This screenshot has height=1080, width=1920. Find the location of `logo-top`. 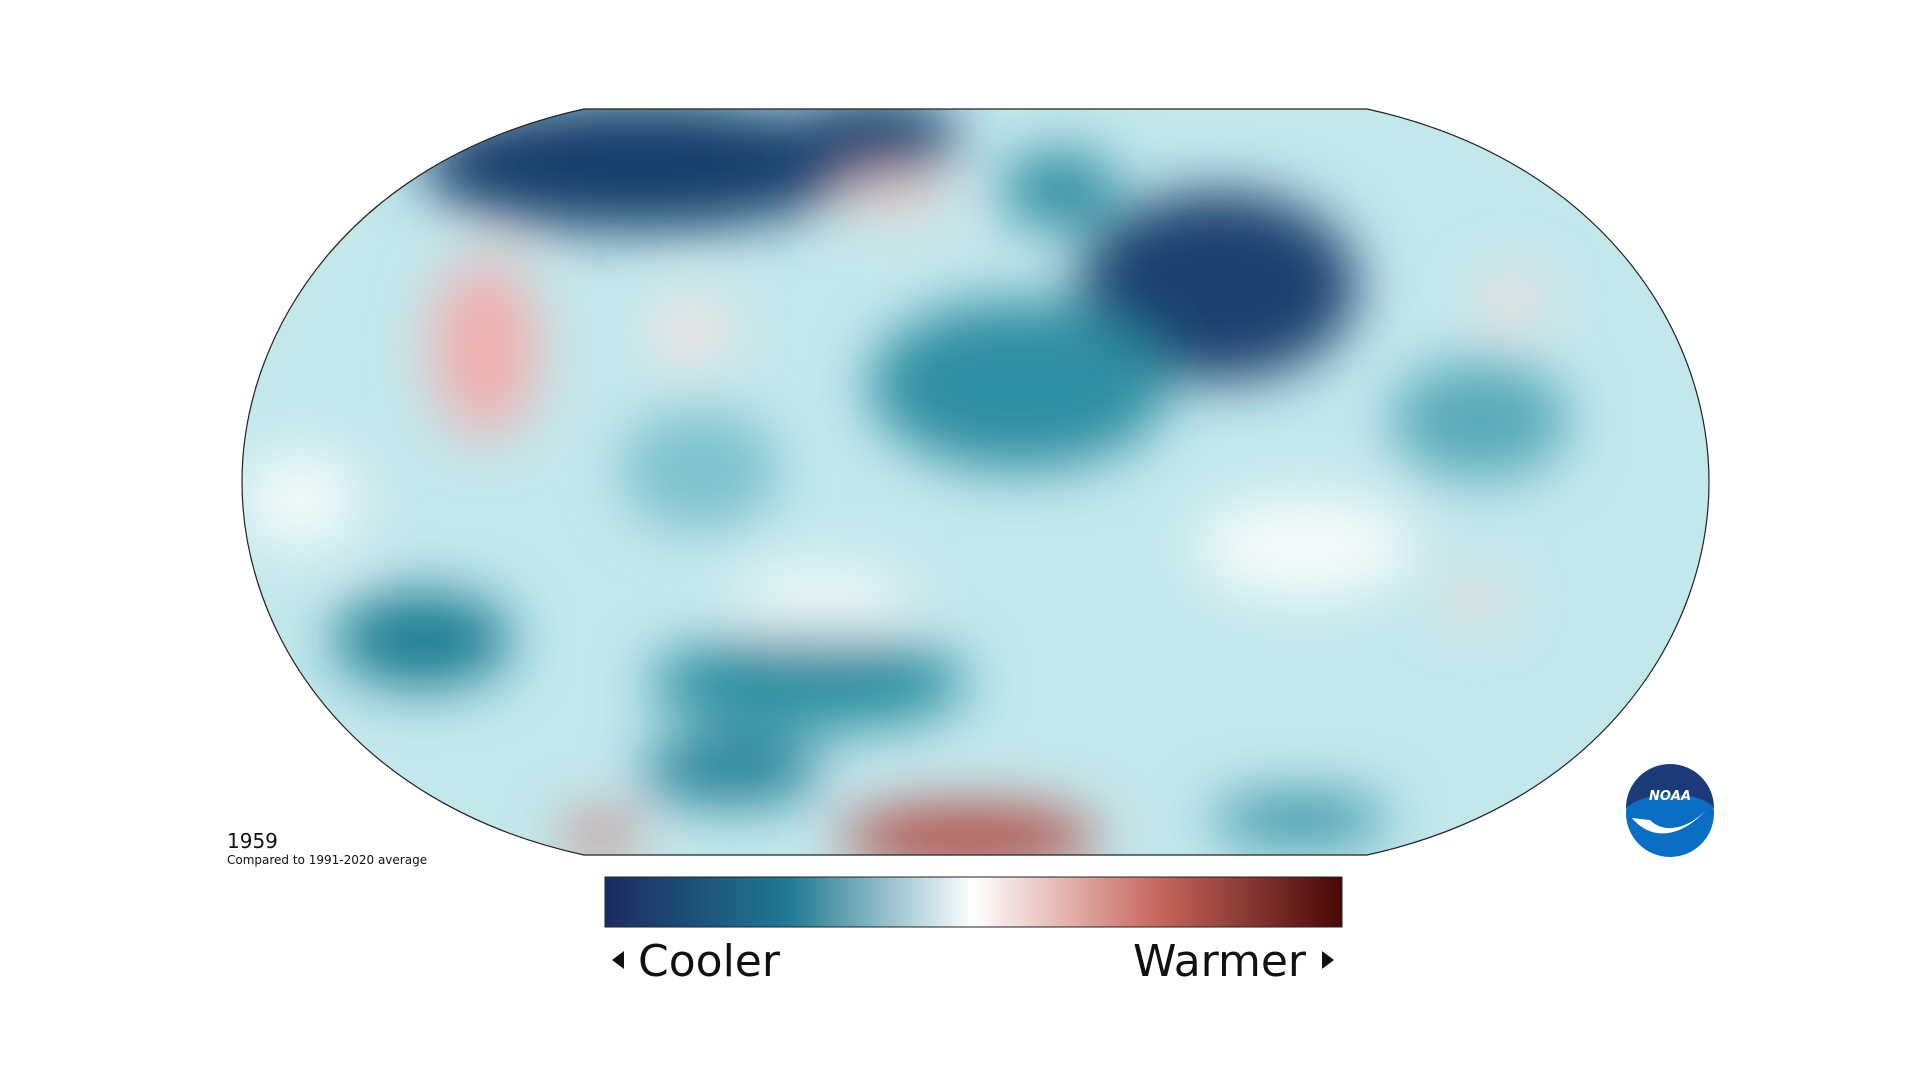

logo-top is located at coordinates (1670, 786).